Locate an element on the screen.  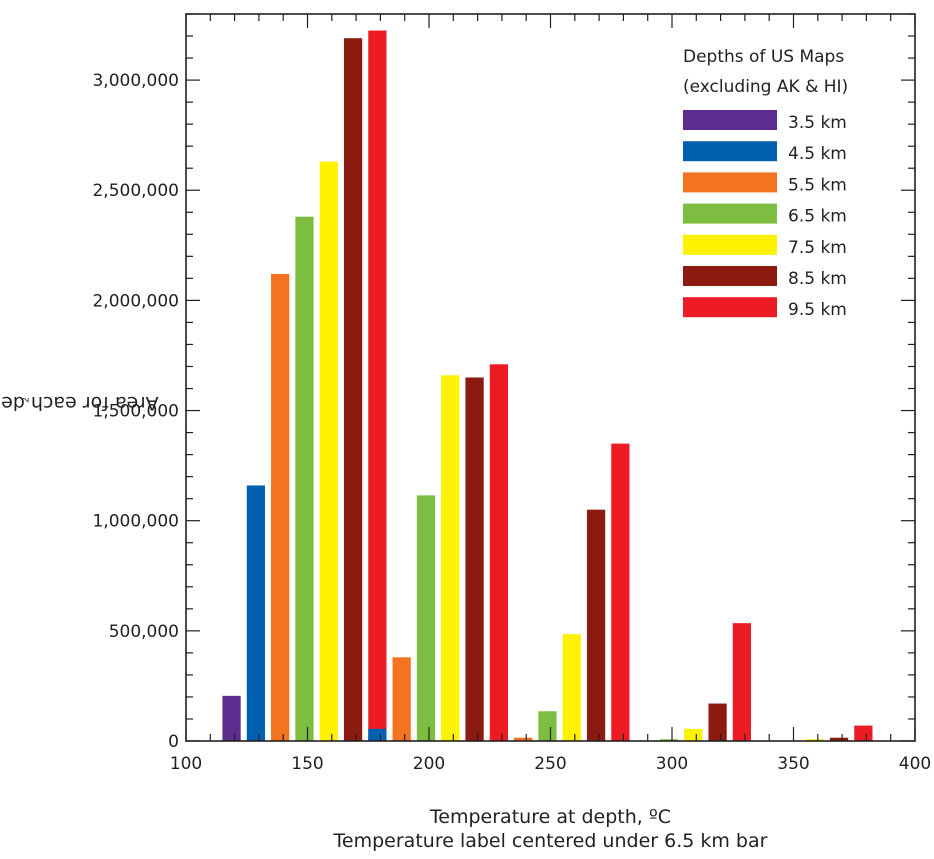
x-tick-label: 200 is located at coordinates (429, 764).